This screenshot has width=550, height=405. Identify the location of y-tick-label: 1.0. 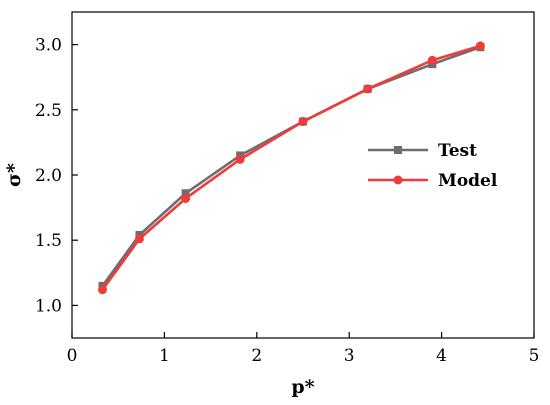
(48, 306).